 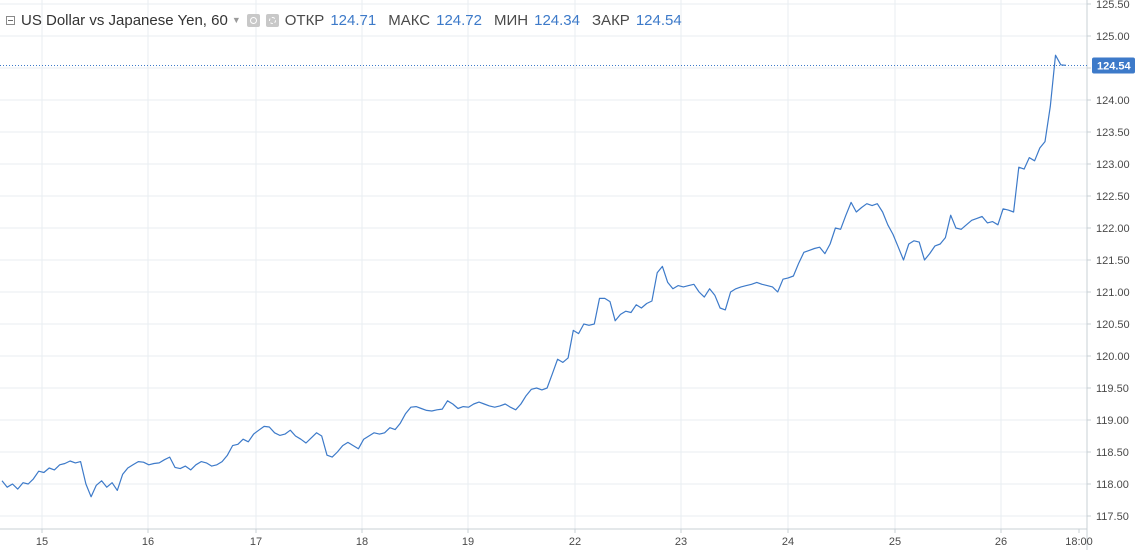 What do you see at coordinates (1113, 5) in the screenshot?
I see `price-tick-label: 125.50` at bounding box center [1113, 5].